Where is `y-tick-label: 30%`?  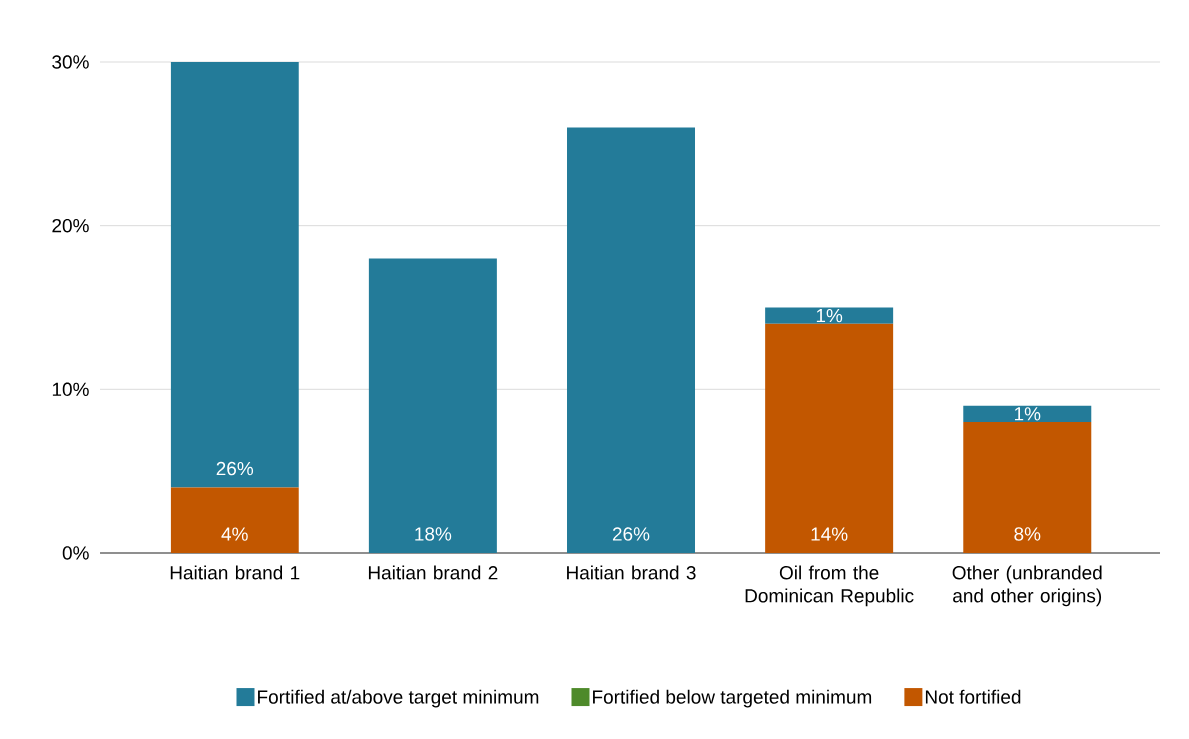 y-tick-label: 30% is located at coordinates (70, 62).